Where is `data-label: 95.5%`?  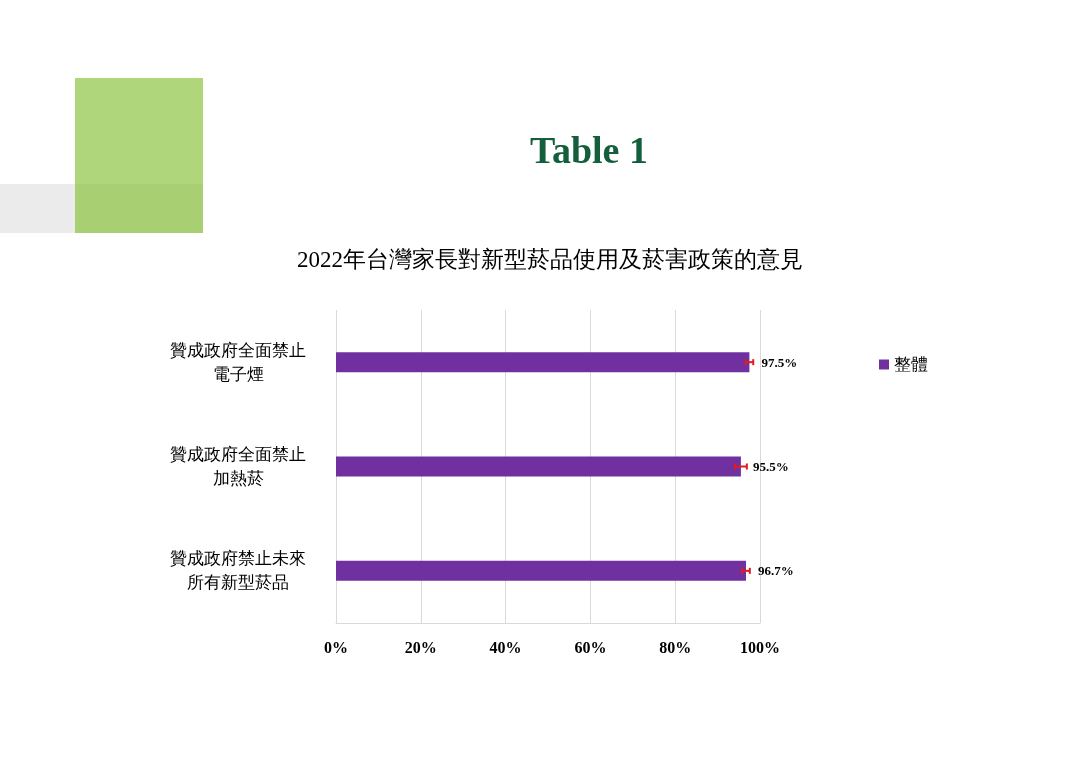
data-label: 95.5% is located at coordinates (770, 466).